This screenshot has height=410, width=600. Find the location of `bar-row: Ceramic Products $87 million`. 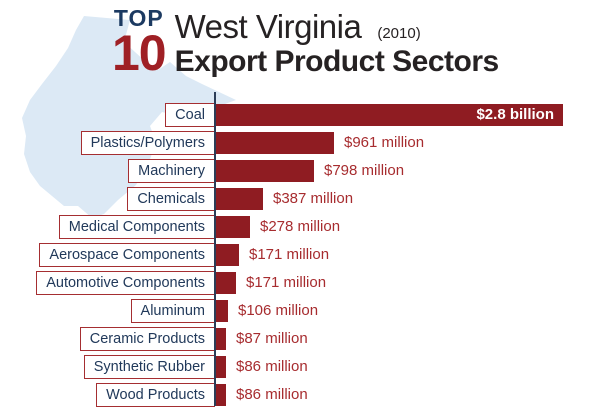

bar-row: Ceramic Products $87 million is located at coordinates (300, 339).